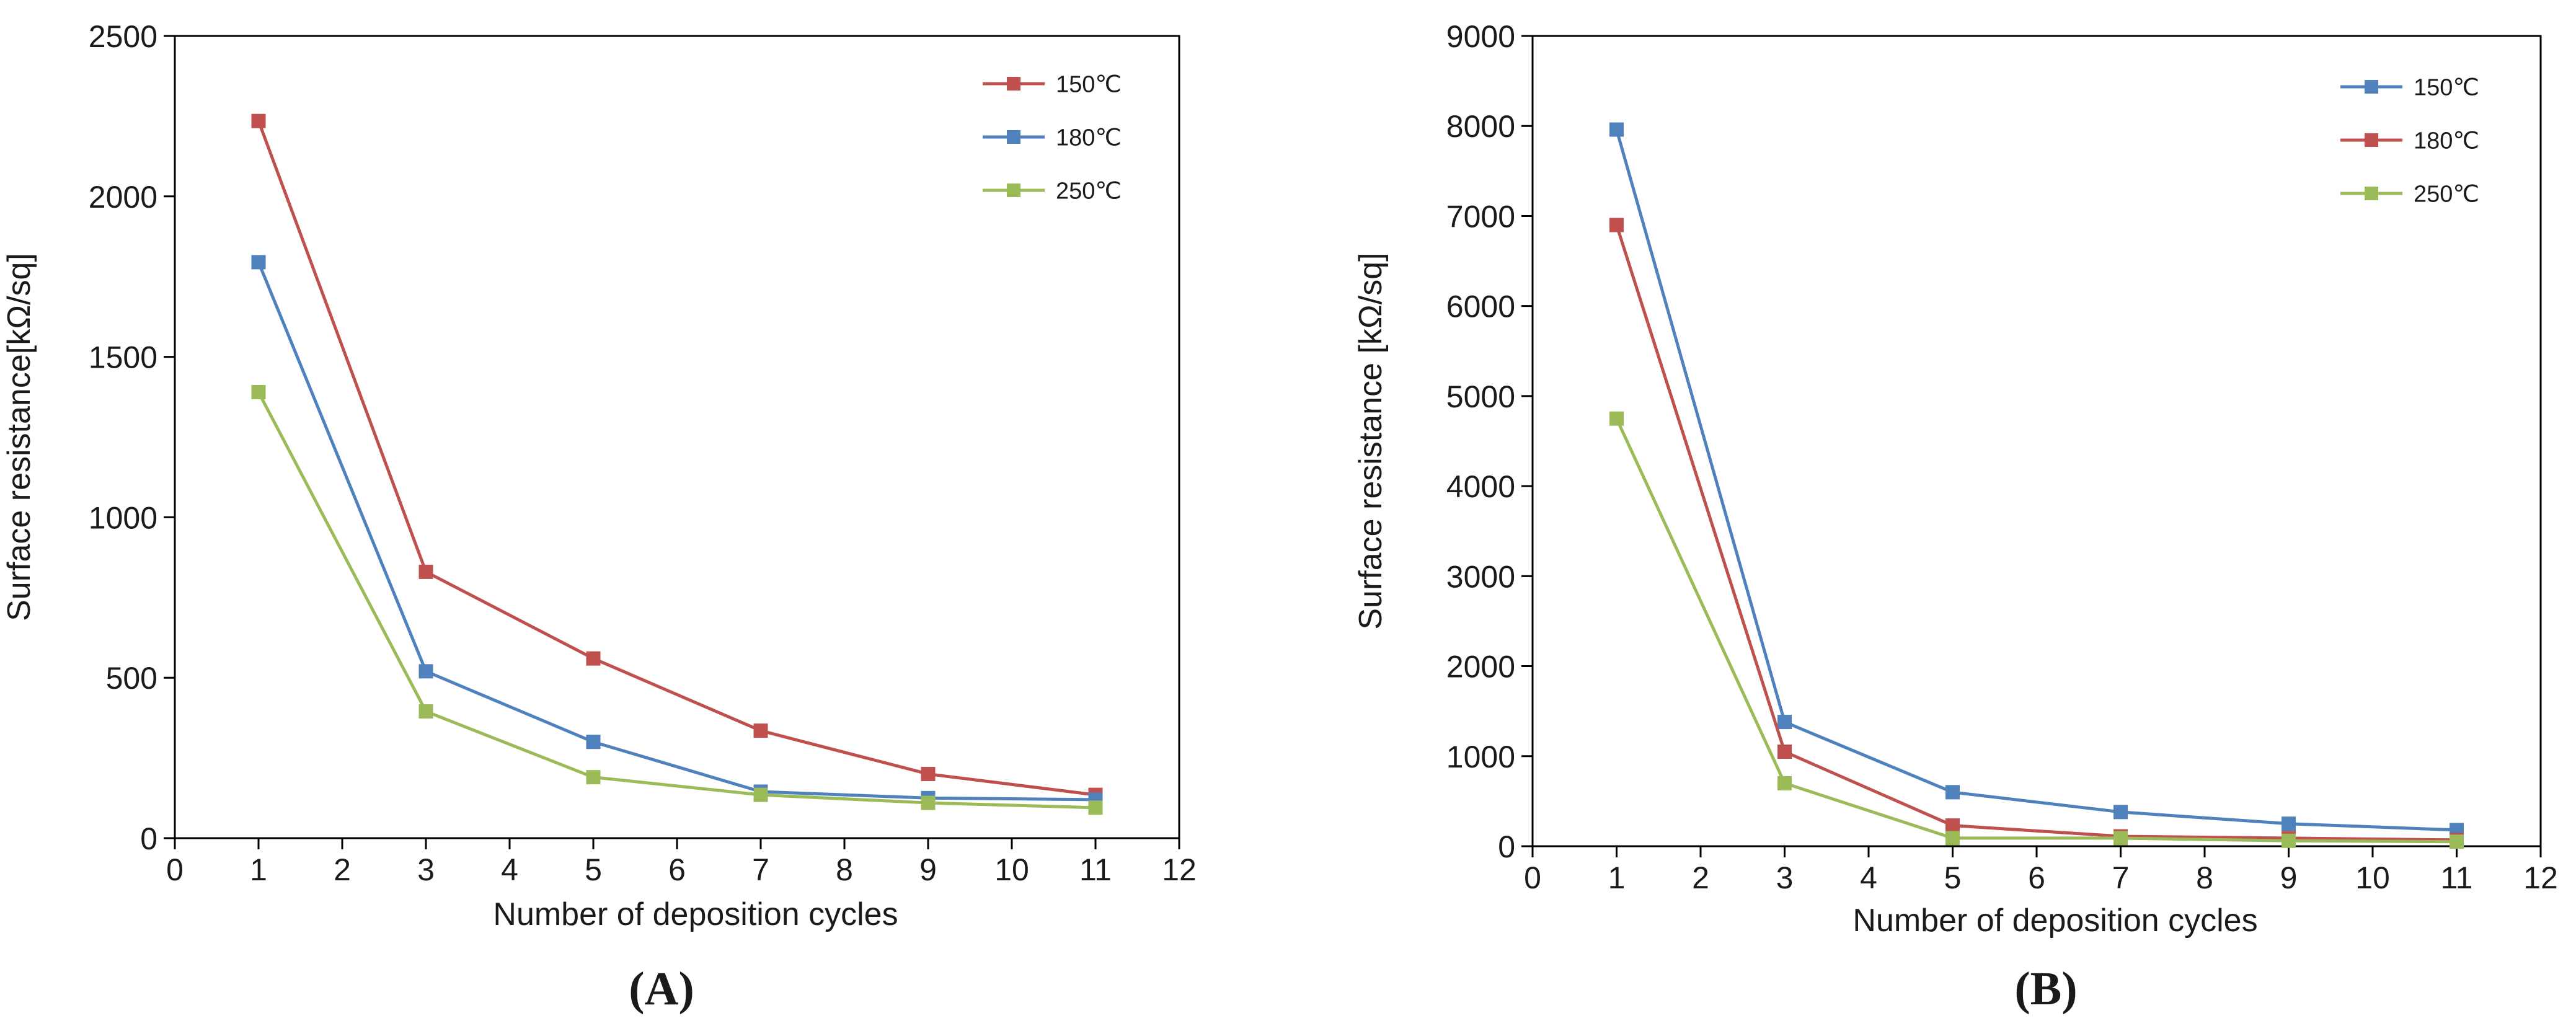  Describe the element at coordinates (1480, 217) in the screenshot. I see `y-tick-label: 7000` at that location.